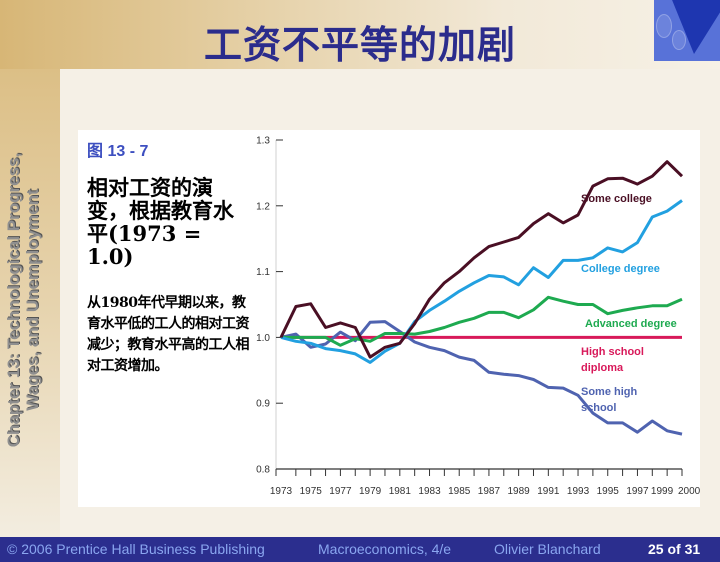  Describe the element at coordinates (687, 30) in the screenshot. I see `corner-decoration-icon` at that location.